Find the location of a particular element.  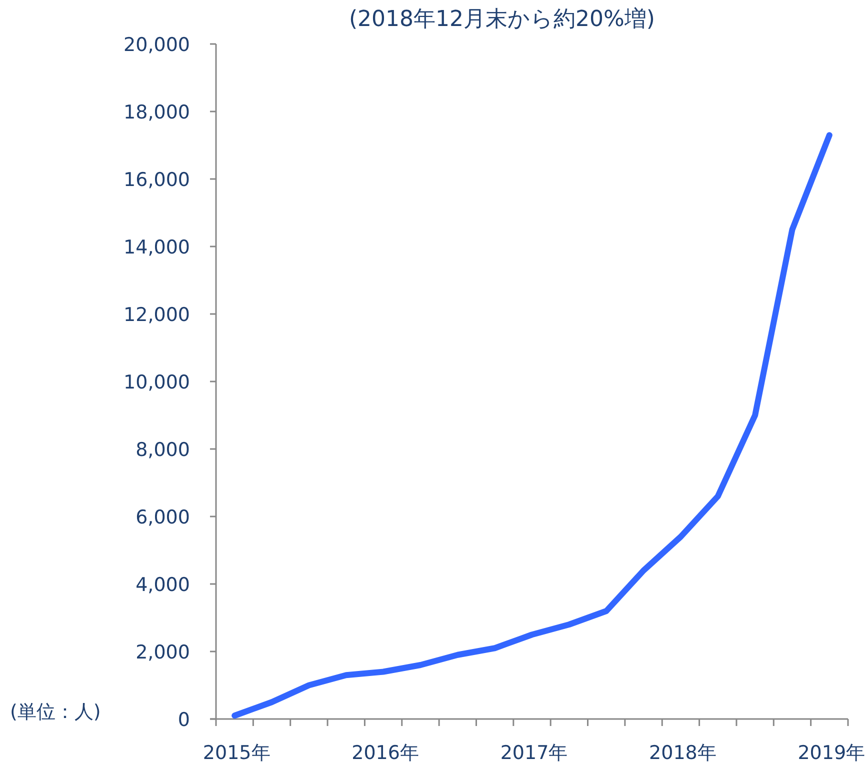

y-tick-label: 10,000 is located at coordinates (157, 383).